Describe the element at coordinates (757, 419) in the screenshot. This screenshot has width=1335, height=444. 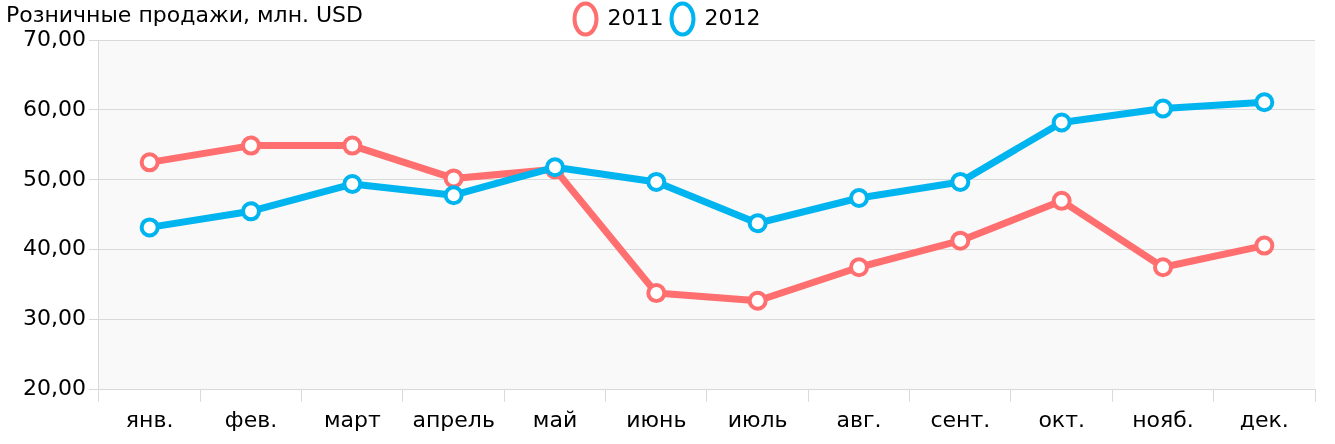
I see `x-tick-label: июль` at that location.